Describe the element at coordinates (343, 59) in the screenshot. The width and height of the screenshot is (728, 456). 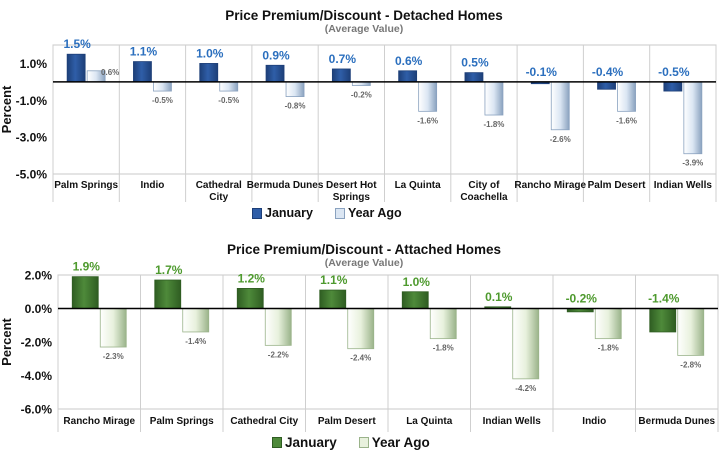
I see `data-label-january: 0.7%` at that location.